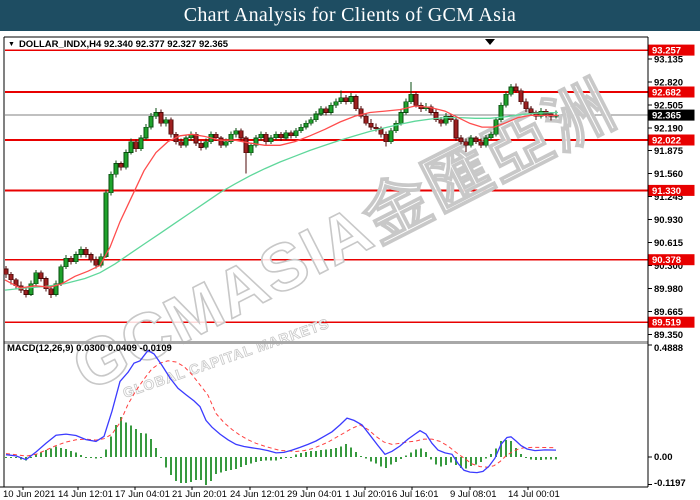 This screenshot has width=700, height=500. I want to click on axis-label: 10 Jun 2021, so click(29, 494).